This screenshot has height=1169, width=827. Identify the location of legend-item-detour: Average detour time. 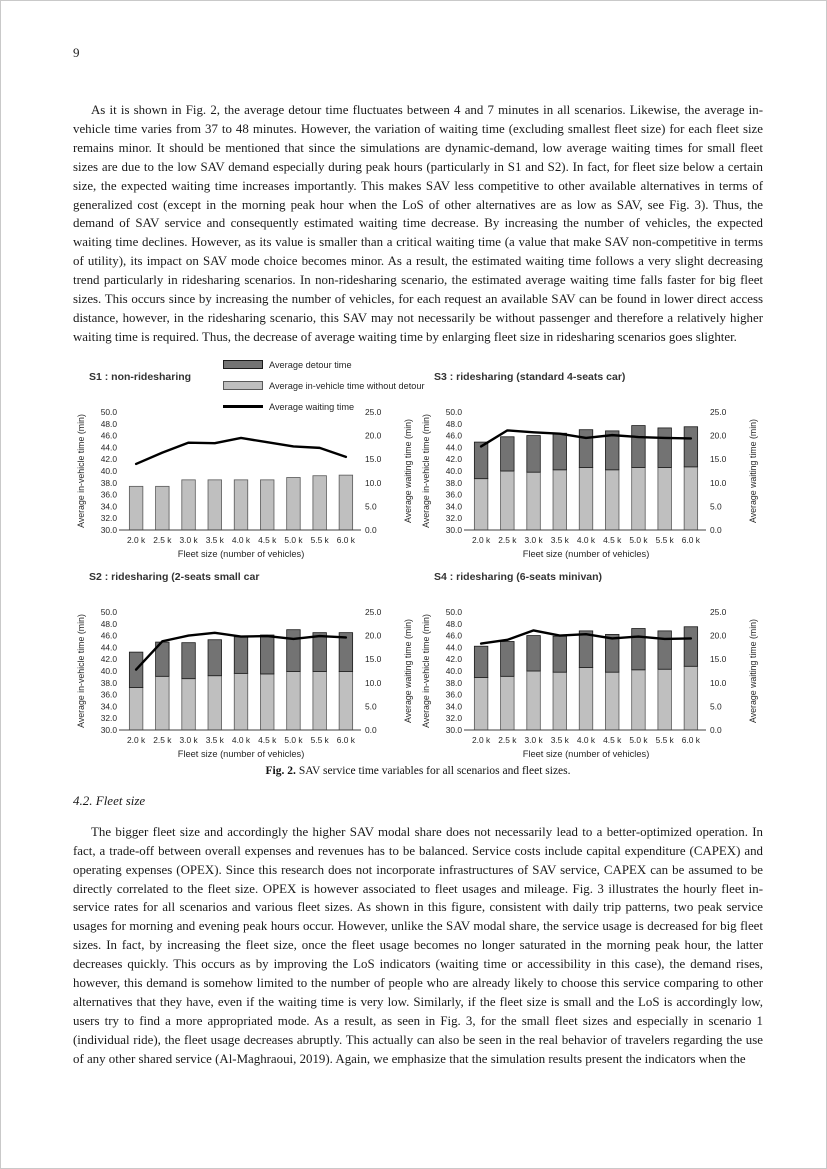
(324, 365).